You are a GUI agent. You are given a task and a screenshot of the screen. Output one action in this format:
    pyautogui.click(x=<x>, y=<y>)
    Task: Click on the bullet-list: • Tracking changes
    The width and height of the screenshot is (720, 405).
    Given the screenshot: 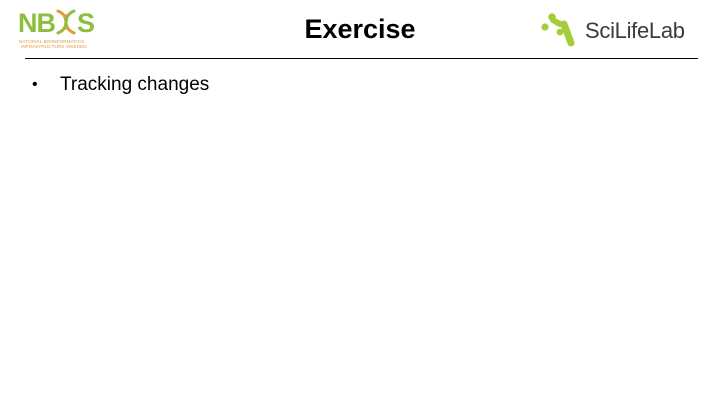 What is the action you would take?
    pyautogui.click(x=119, y=85)
    